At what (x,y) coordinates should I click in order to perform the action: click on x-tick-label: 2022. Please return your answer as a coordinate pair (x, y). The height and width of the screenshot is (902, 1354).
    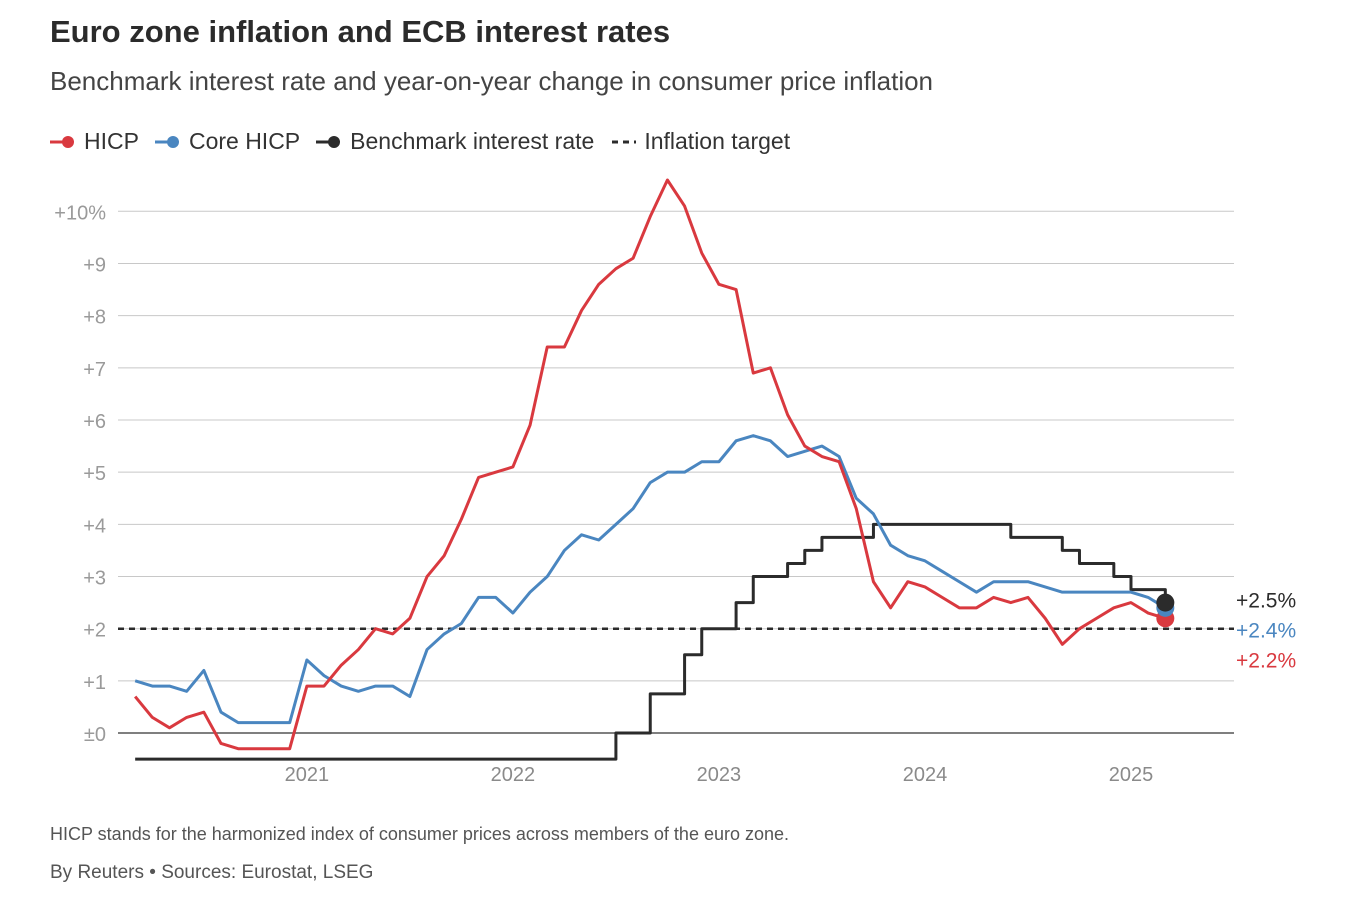
    Looking at the image, I should click on (513, 775).